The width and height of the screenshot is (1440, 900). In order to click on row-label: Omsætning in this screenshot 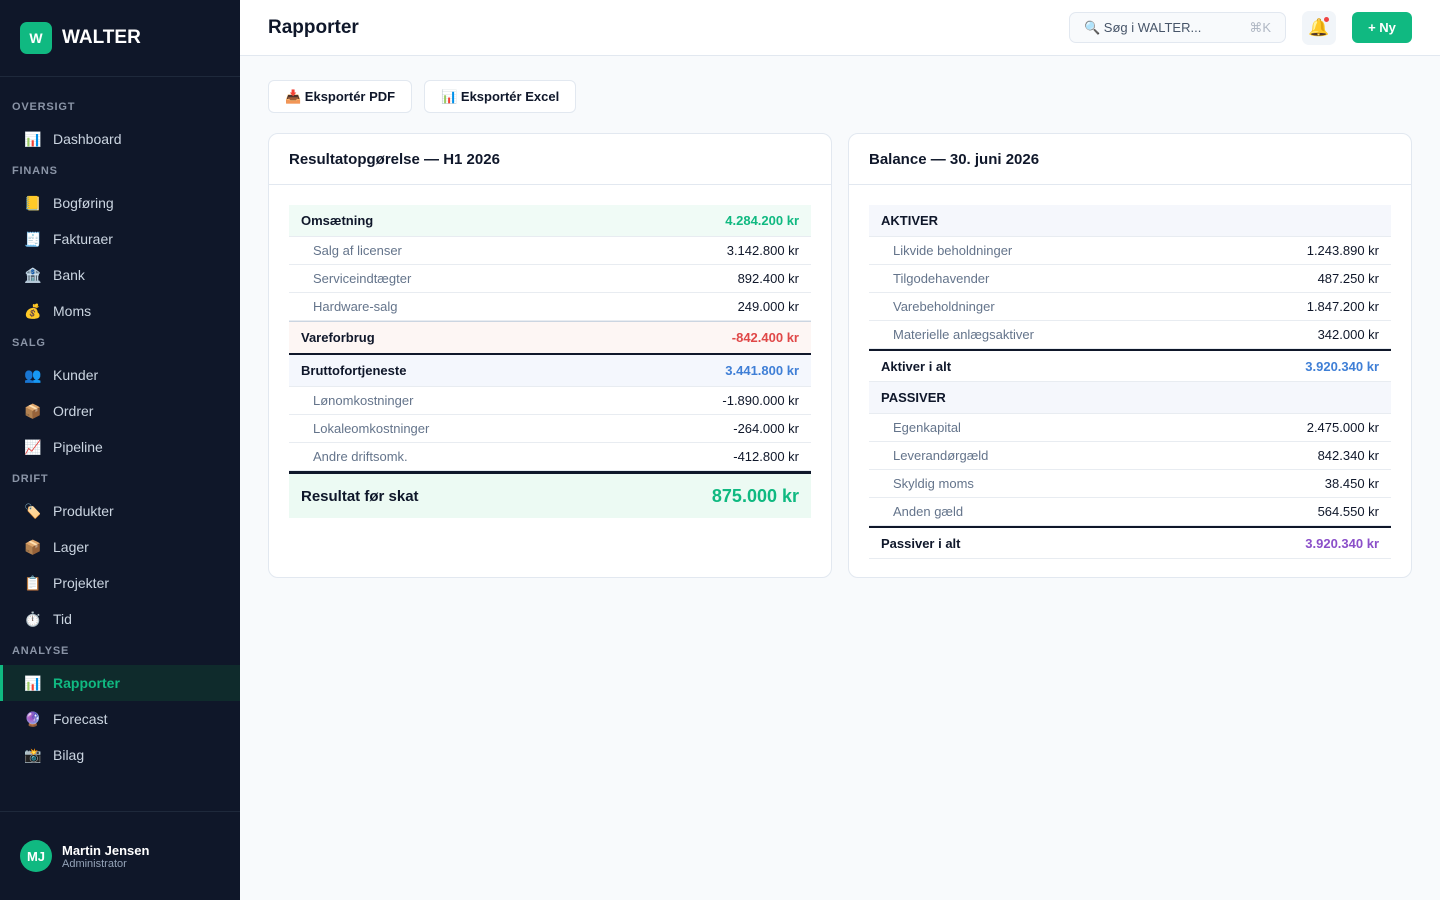, I will do `click(337, 220)`.